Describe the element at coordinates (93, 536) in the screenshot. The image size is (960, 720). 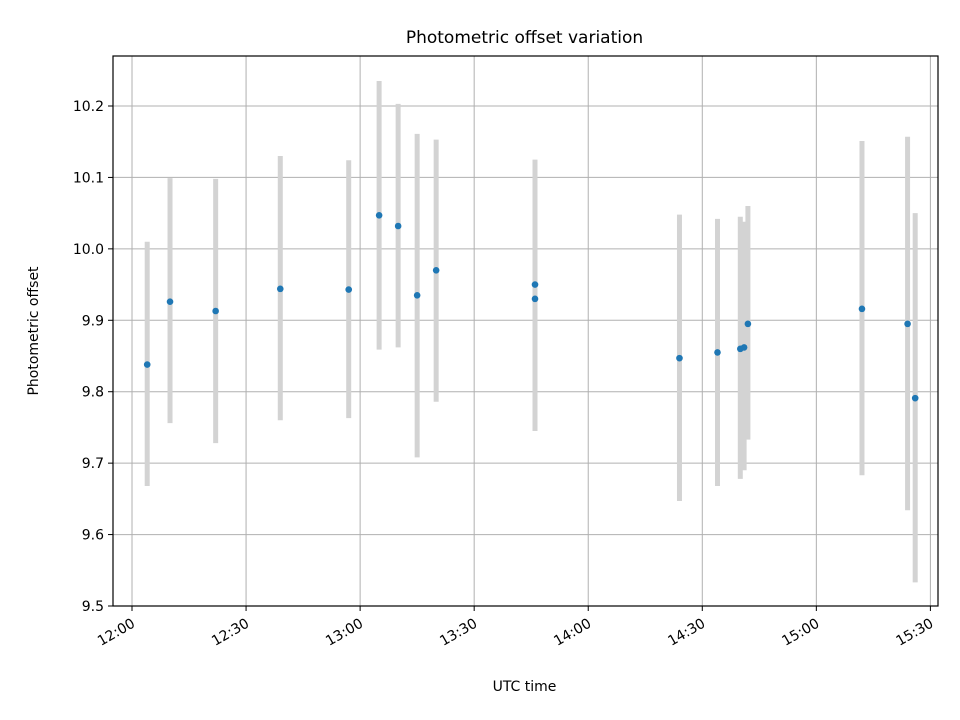
I see `y-tick-label: 9.6` at that location.